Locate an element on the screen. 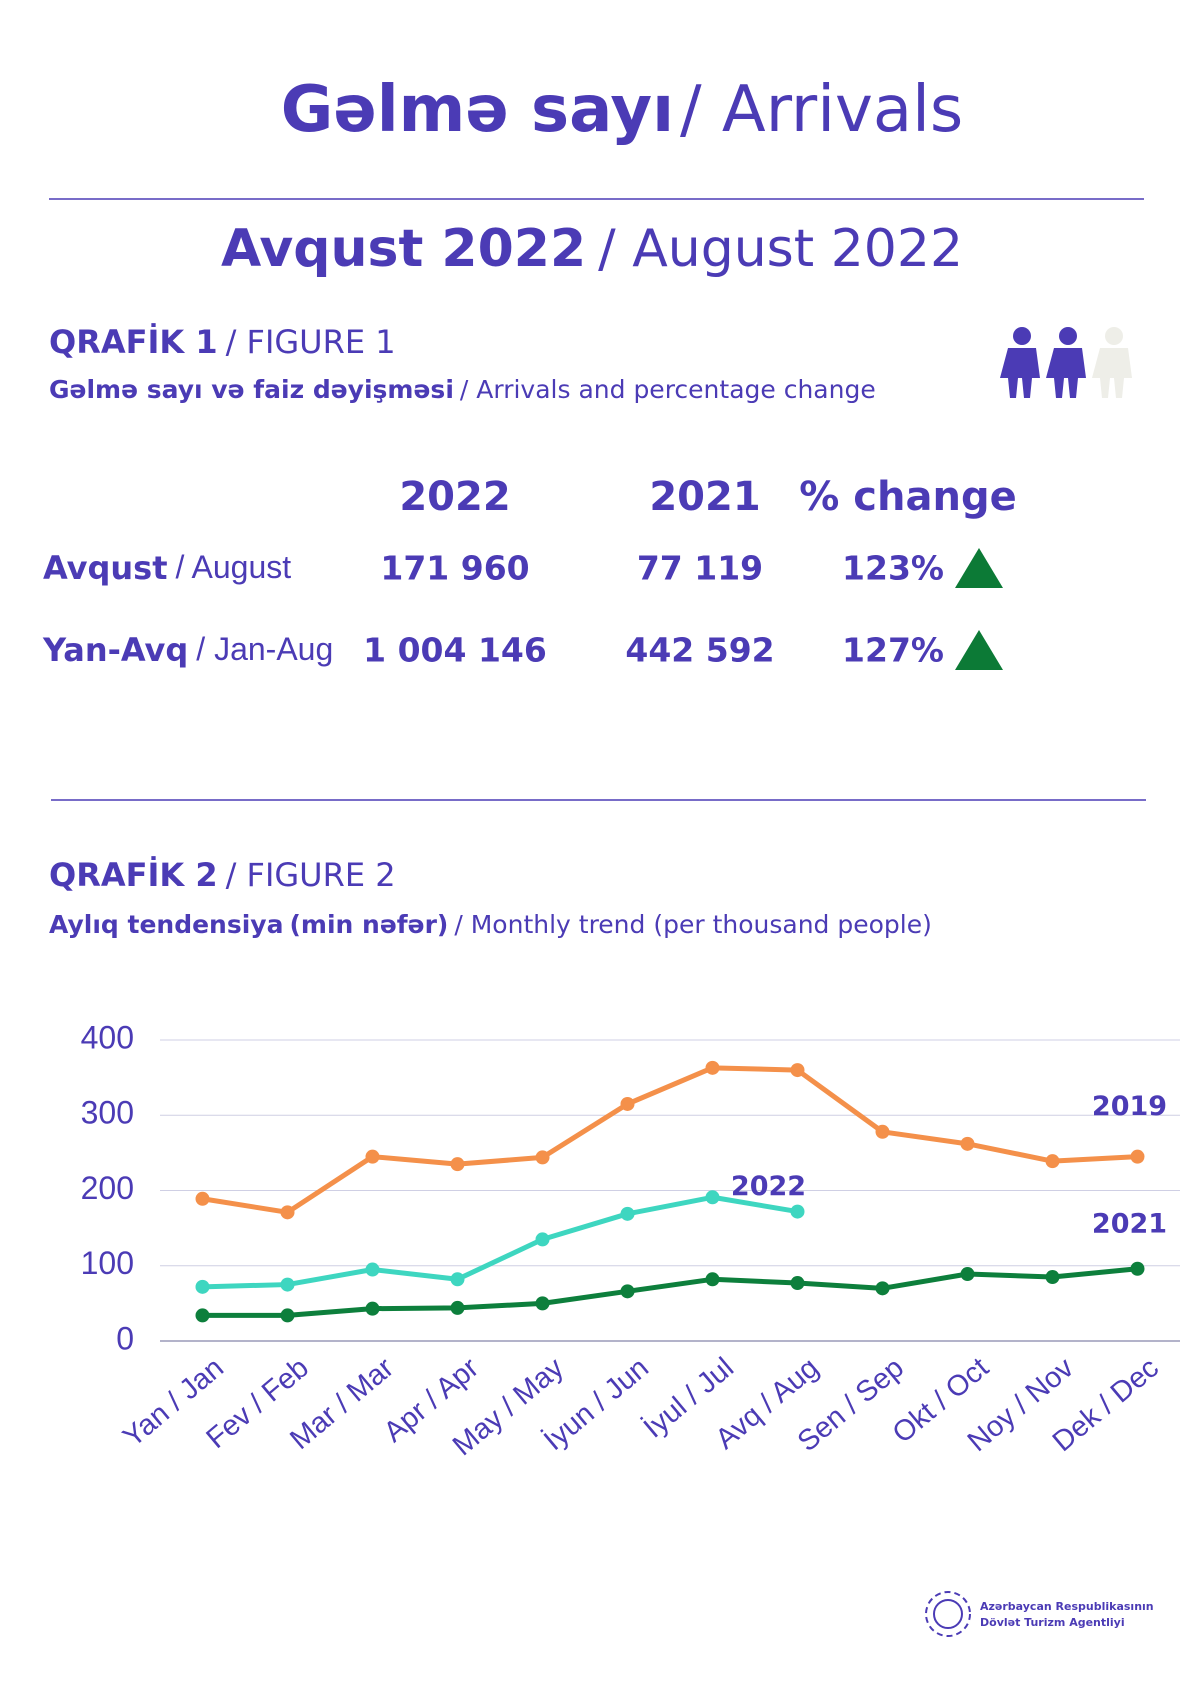 This screenshot has width=1200, height=1698. table-cell: 123% is located at coordinates (893, 568).